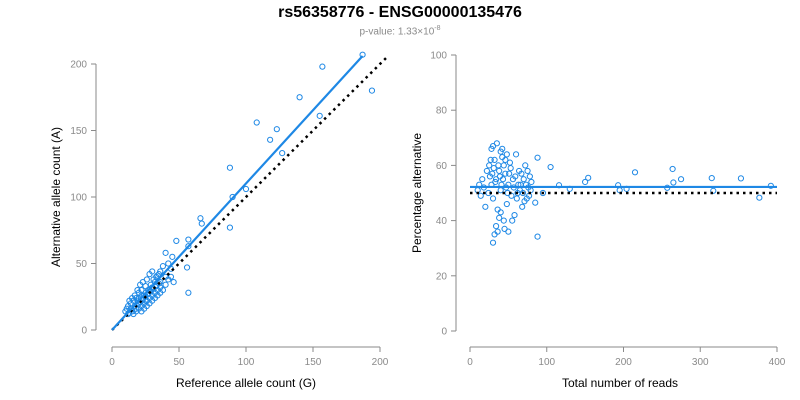 Image resolution: width=800 pixels, height=400 pixels. I want to click on y-axis-label: Percentage alternative, so click(417, 193).